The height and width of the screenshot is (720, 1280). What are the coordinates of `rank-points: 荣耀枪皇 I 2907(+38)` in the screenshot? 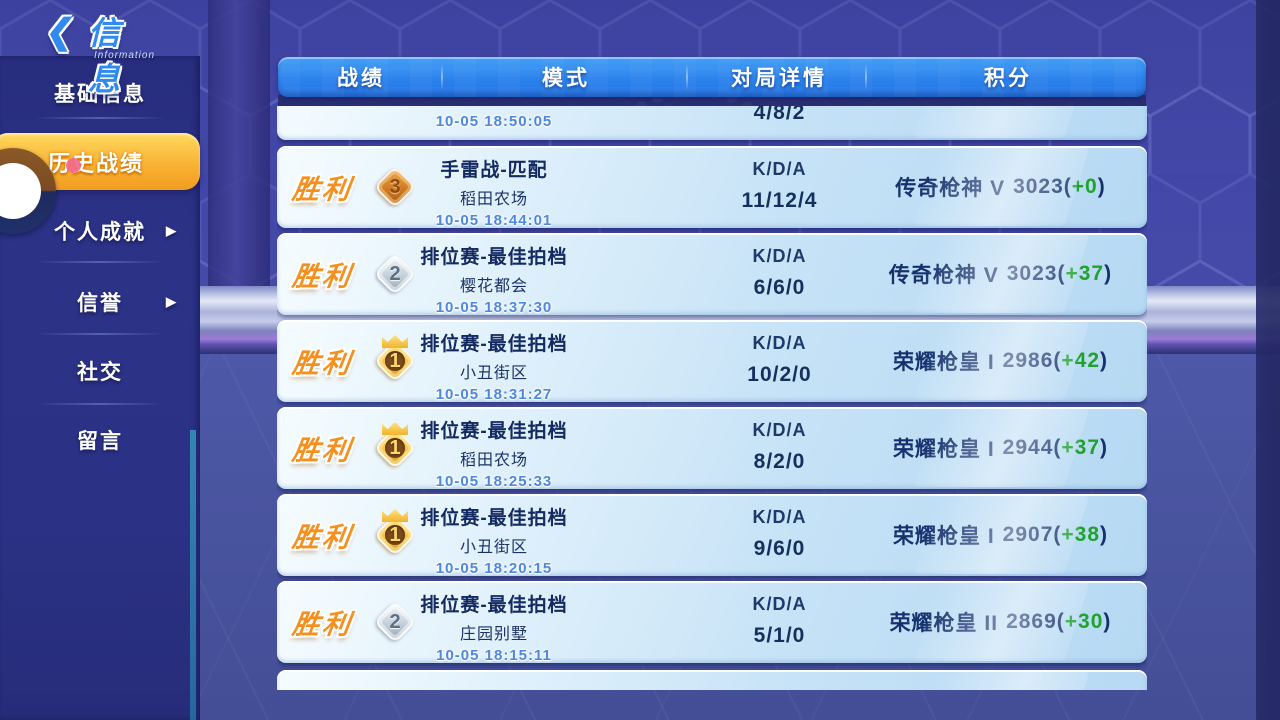 It's located at (1000, 535).